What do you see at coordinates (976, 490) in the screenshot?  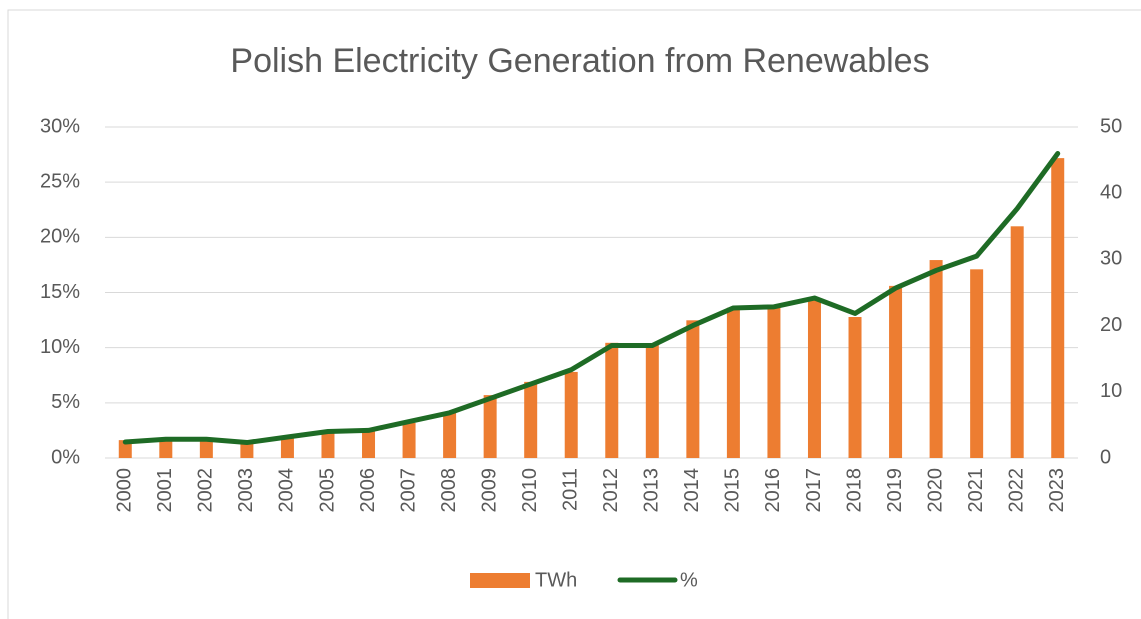 I see `x-tick-label: 2021` at bounding box center [976, 490].